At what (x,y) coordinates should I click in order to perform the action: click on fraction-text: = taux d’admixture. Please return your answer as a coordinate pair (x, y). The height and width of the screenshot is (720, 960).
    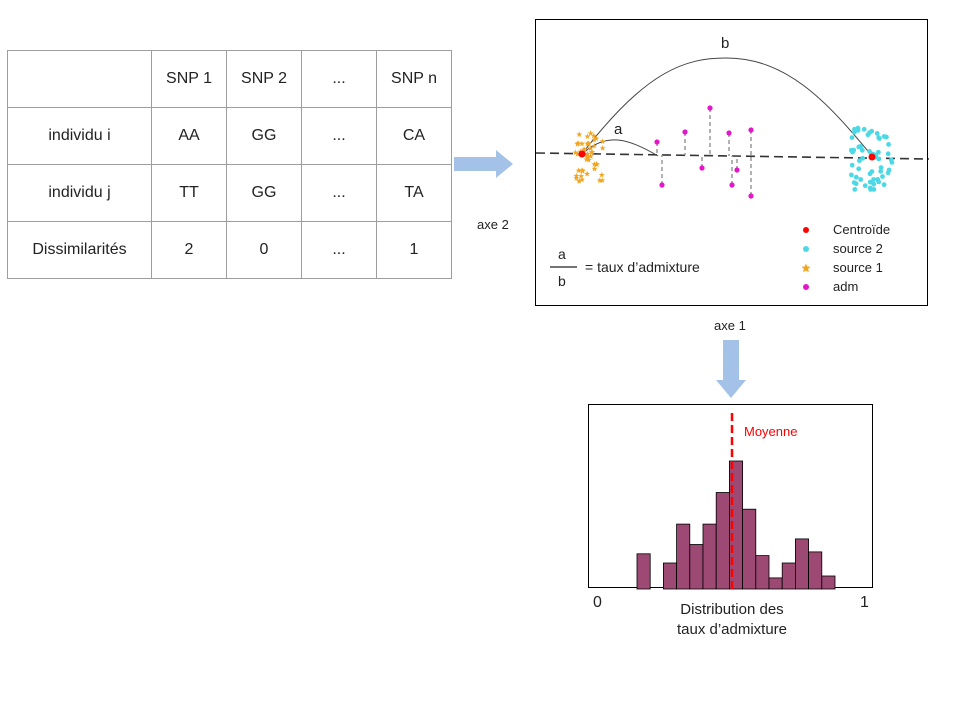
    Looking at the image, I should click on (642, 267).